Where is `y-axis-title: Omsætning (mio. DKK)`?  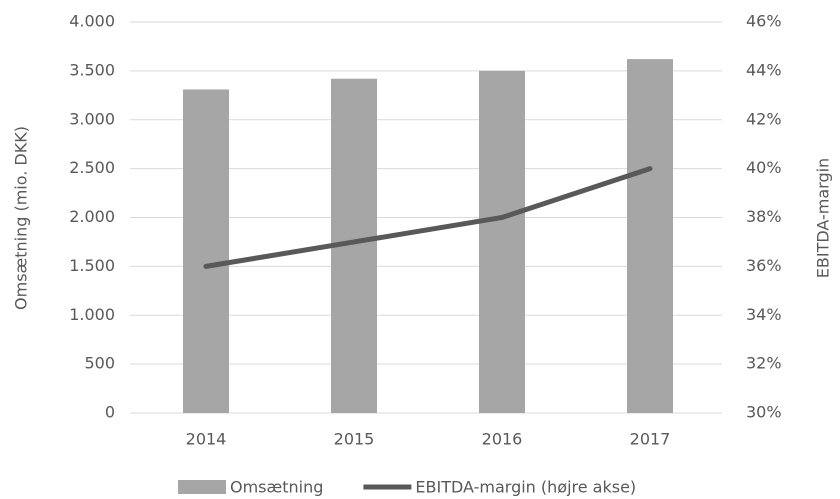 y-axis-title: Omsætning (mio. DKK) is located at coordinates (21, 218).